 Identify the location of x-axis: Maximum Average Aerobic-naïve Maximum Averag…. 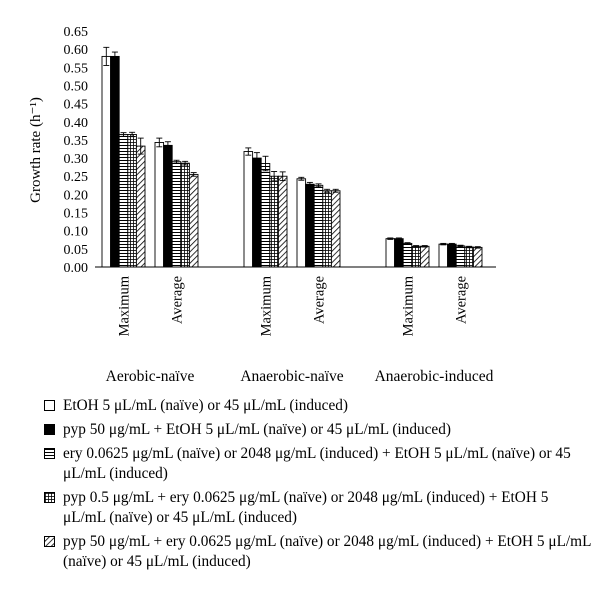
(300, 330).